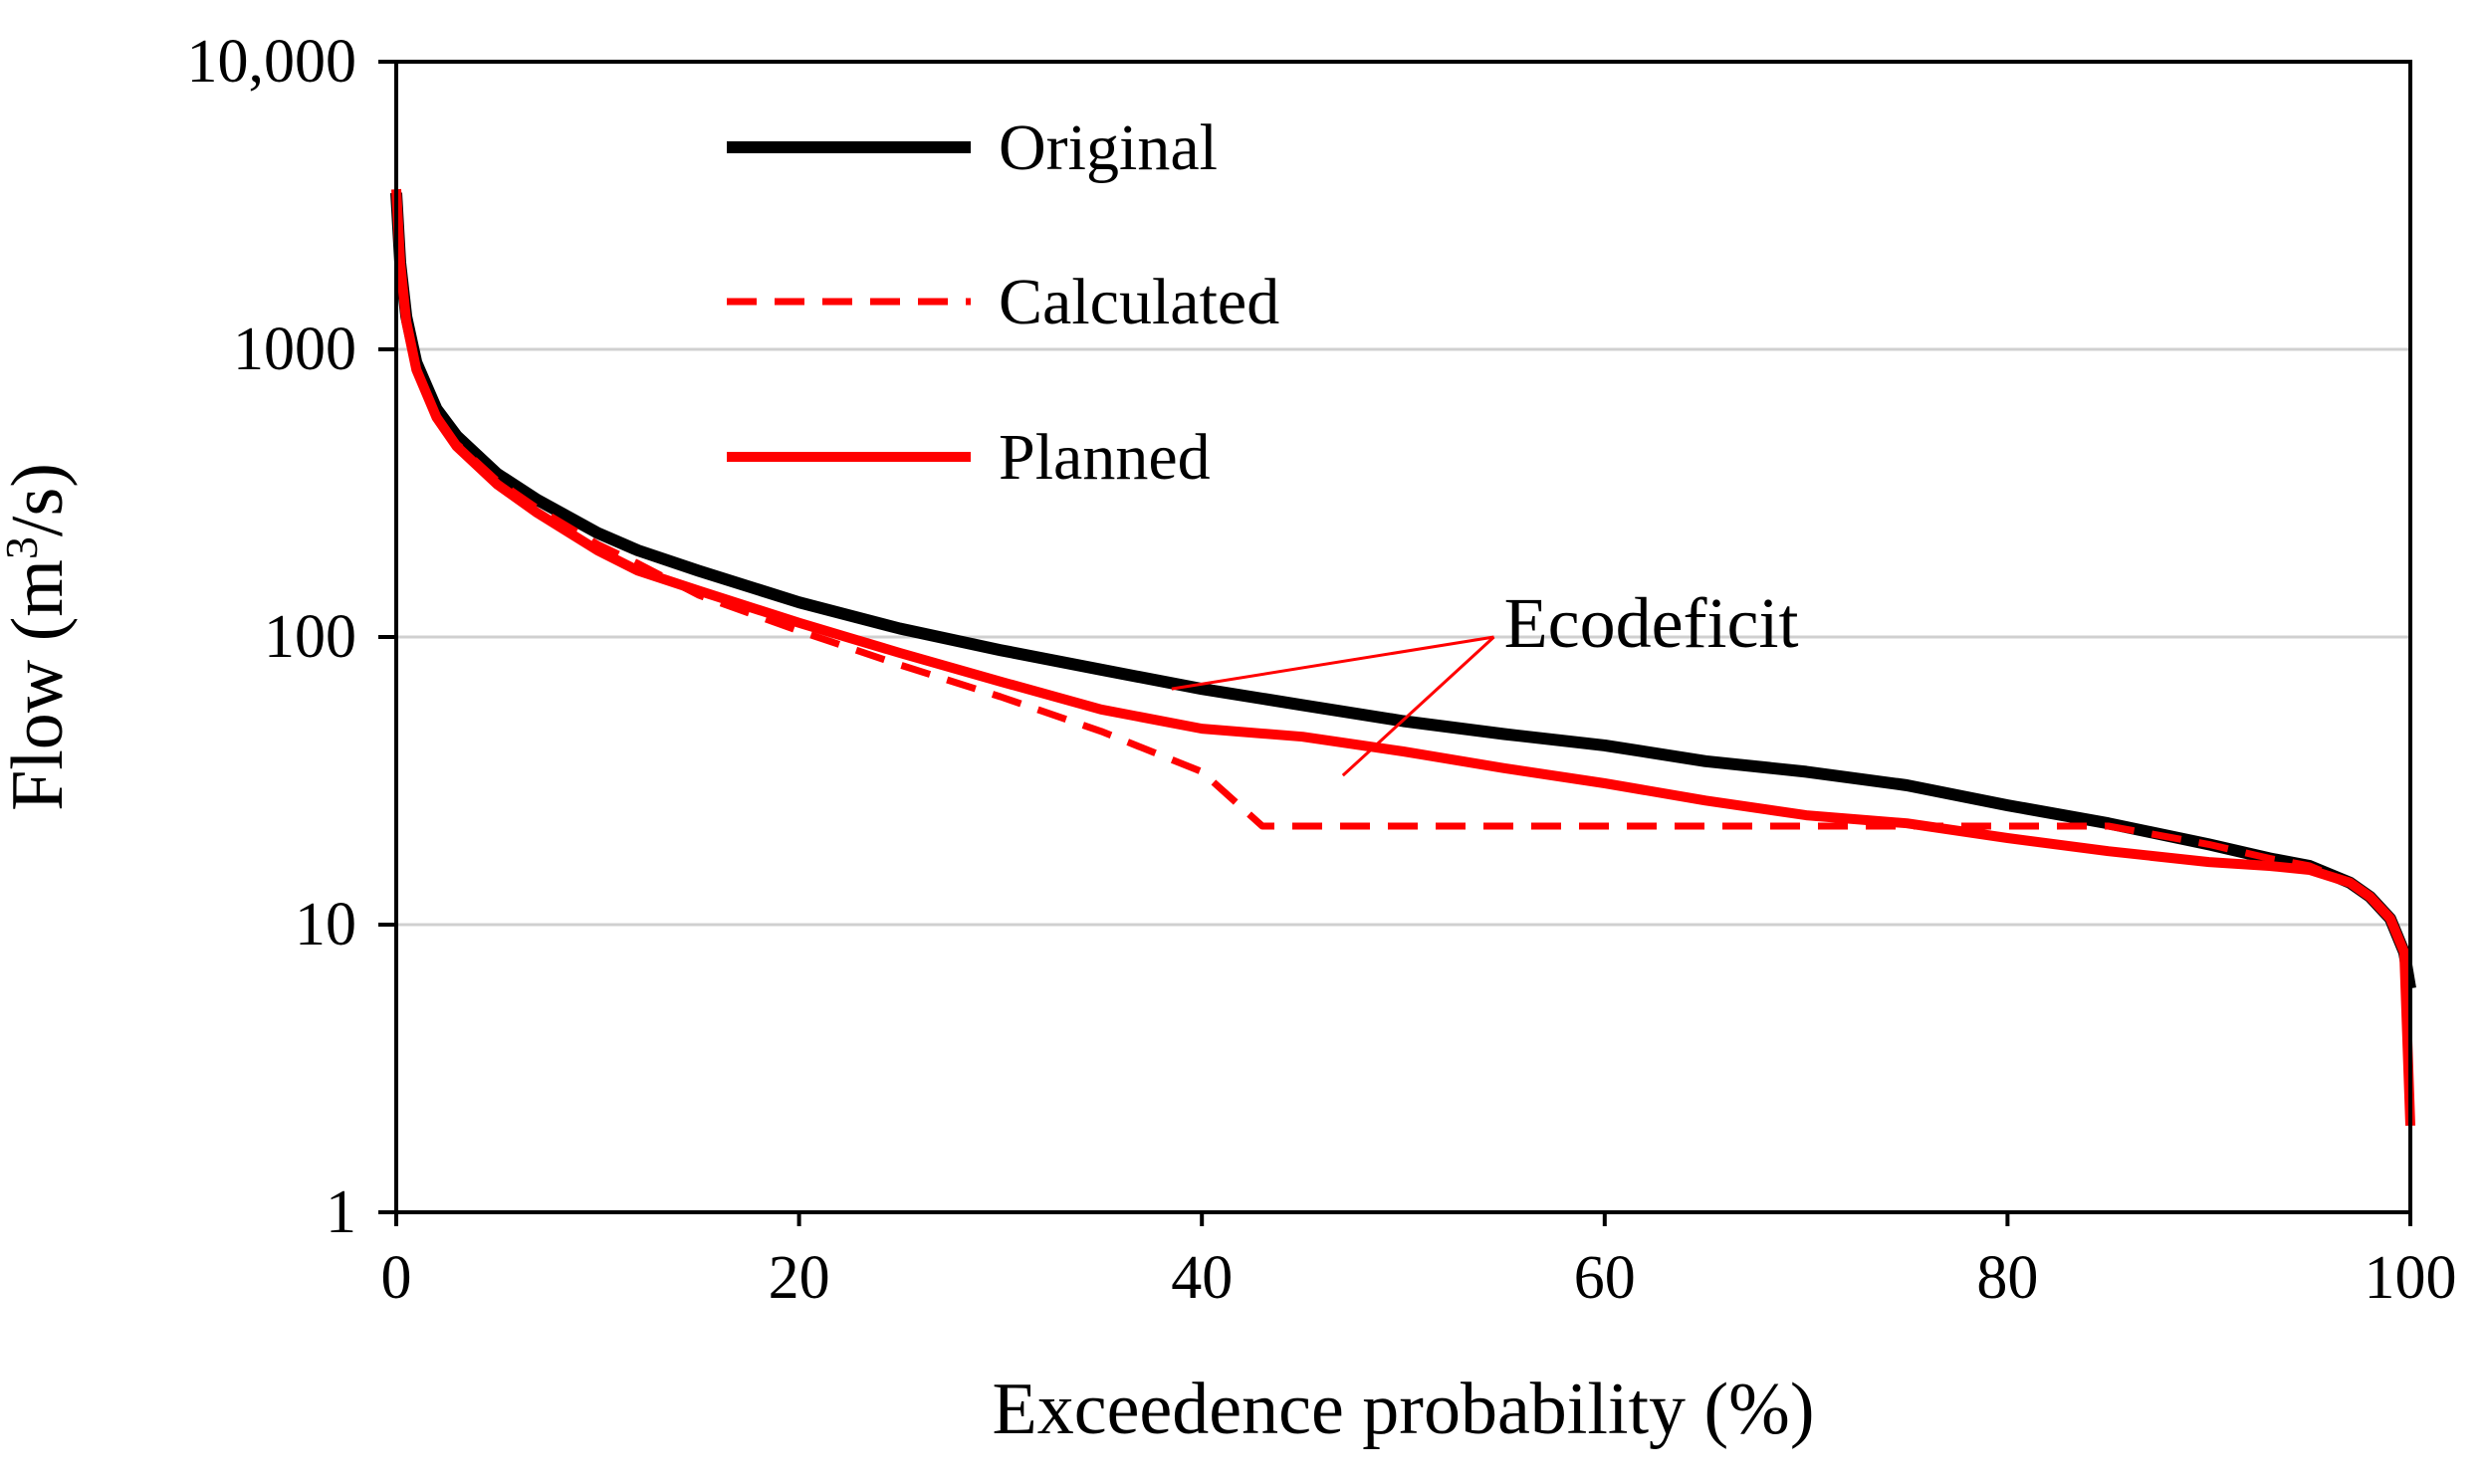 This screenshot has width=2488, height=1484. I want to click on y-tick-label-1000: 1000, so click(294, 350).